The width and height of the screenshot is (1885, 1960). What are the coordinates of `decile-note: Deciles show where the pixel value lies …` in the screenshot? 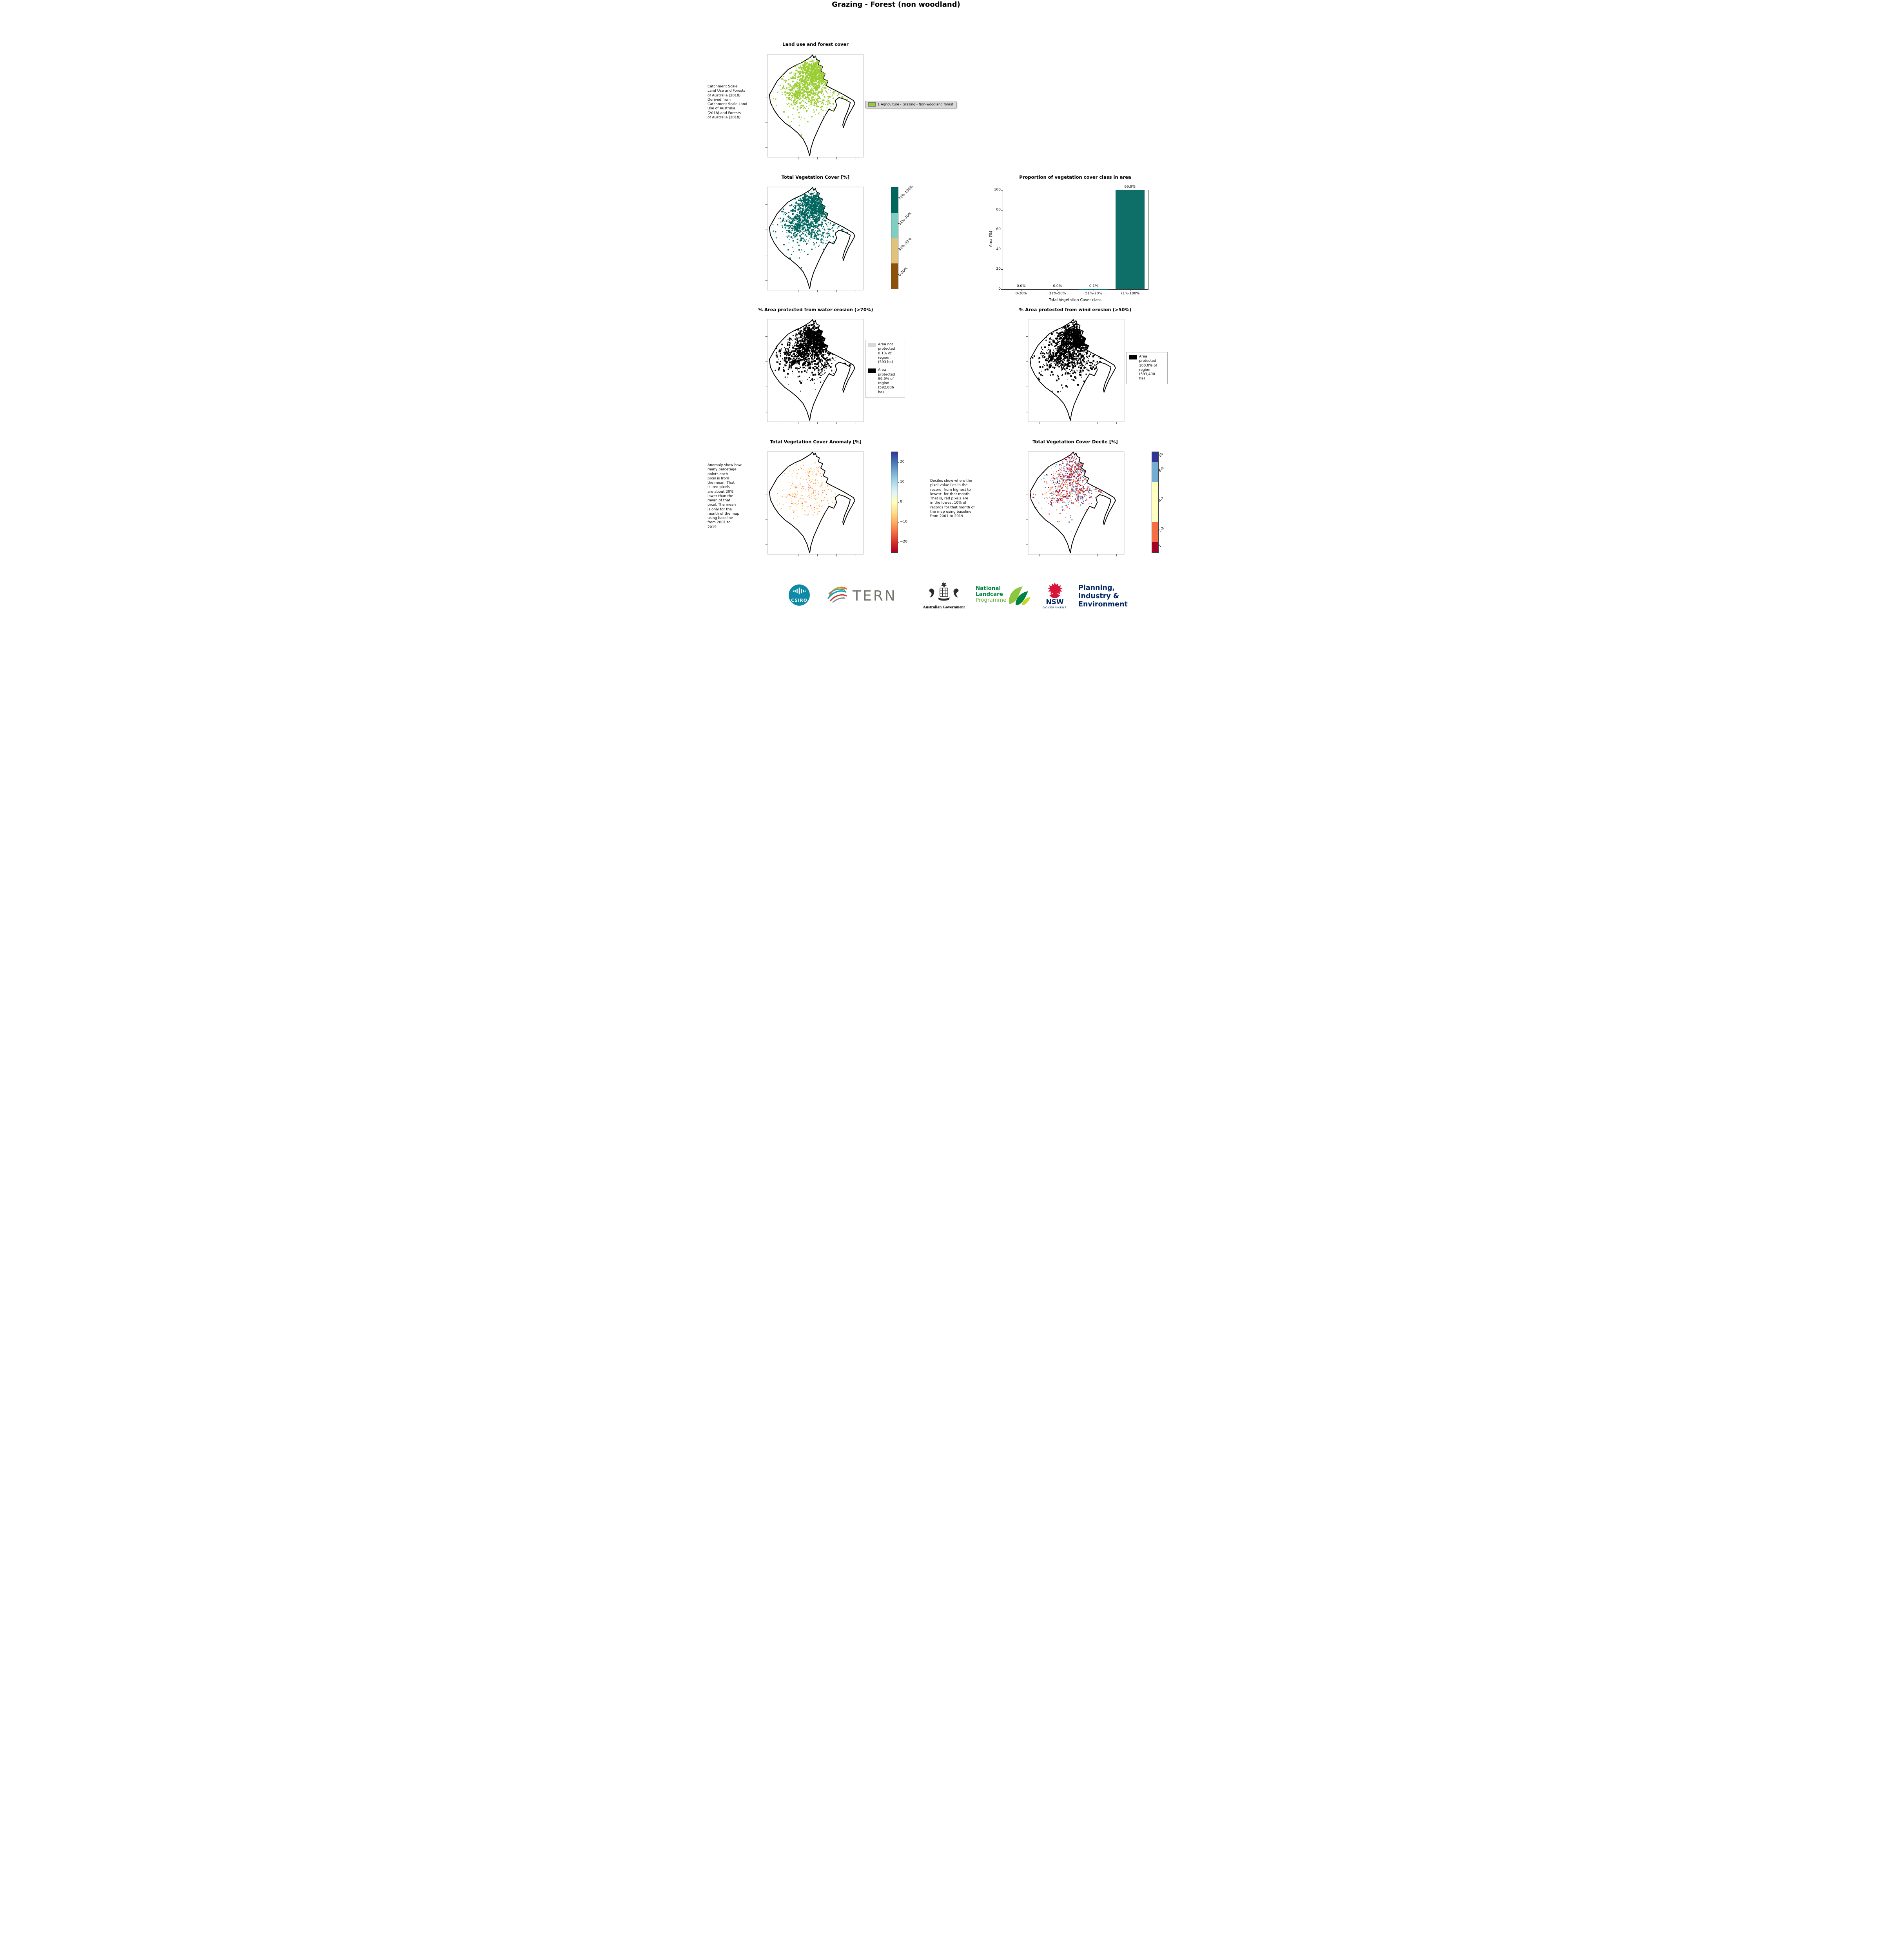 It's located at (952, 498).